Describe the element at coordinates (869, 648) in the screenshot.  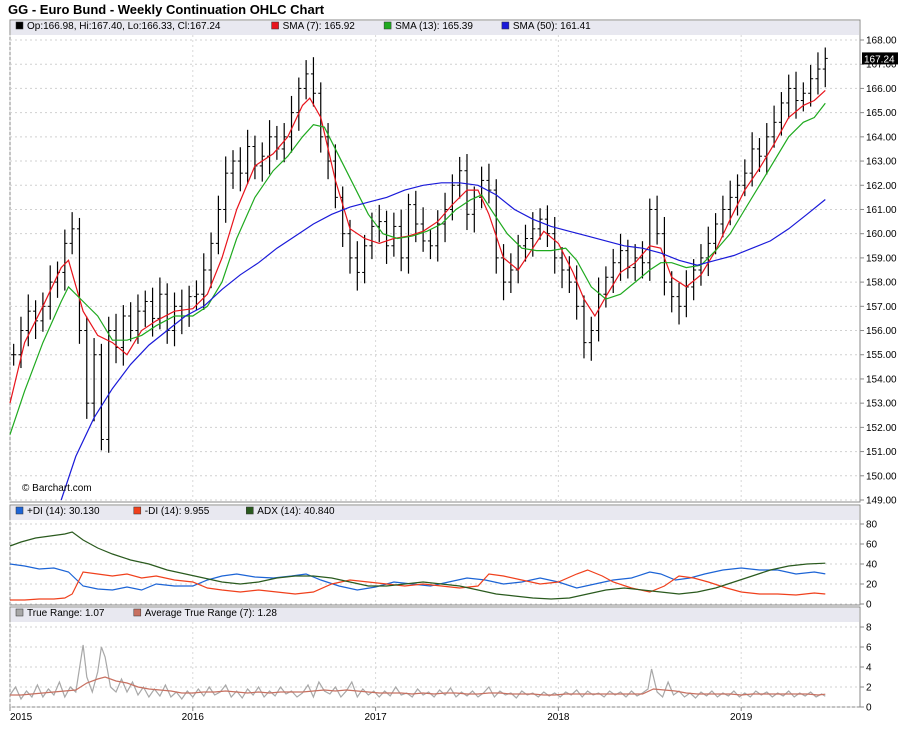
I see `y-tick-label: 6` at that location.